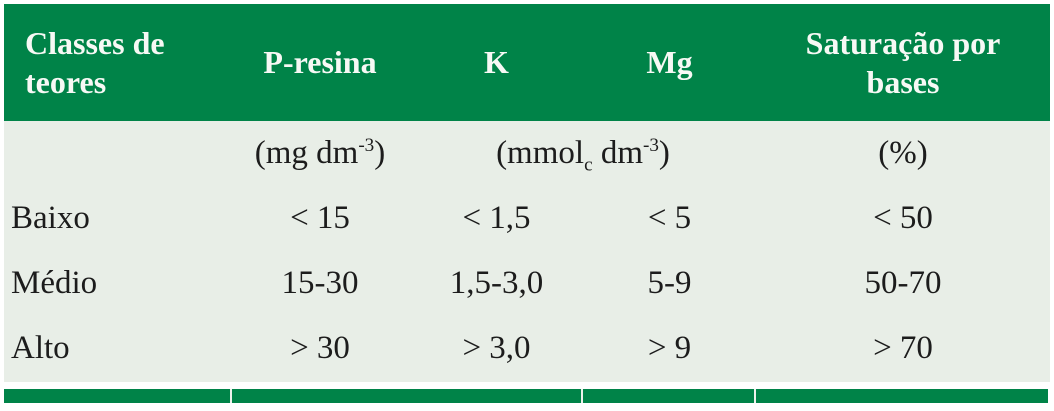 The width and height of the screenshot is (1054, 411). I want to click on cell-mg: < 5, so click(669, 218).